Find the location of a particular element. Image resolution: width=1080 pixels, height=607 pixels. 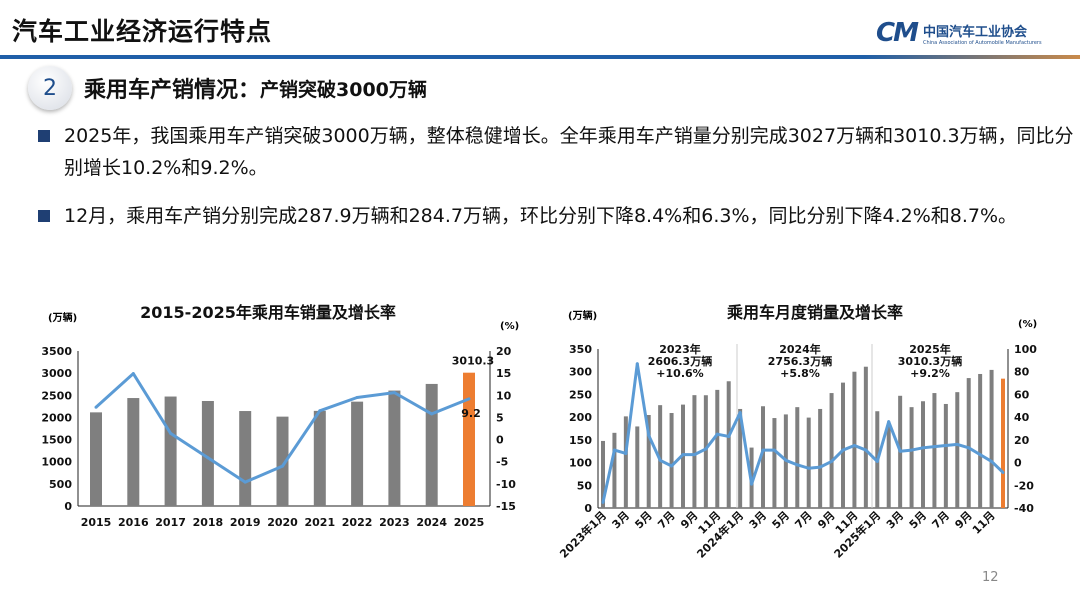

y-tick-label: 50 is located at coordinates (585, 485).